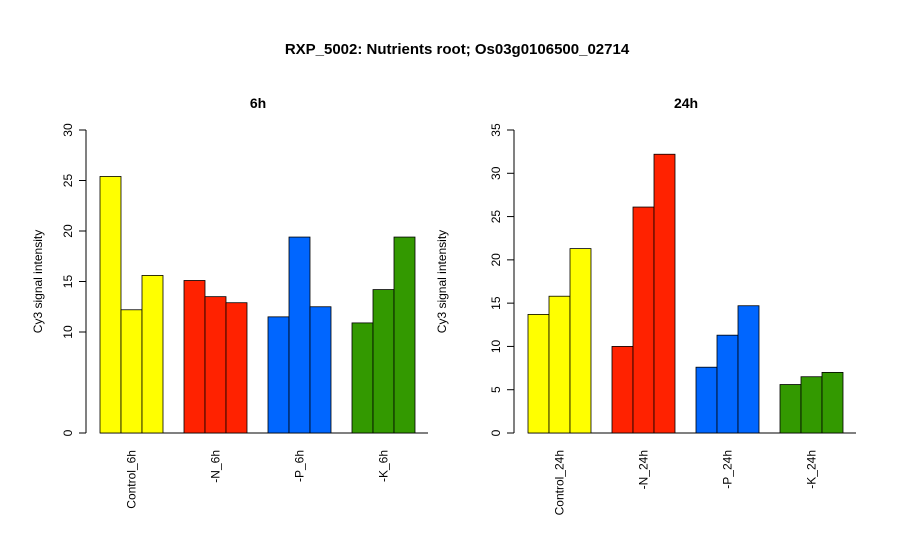 This screenshot has height=555, width=900. I want to click on category-label: -N_6h, so click(216, 466).